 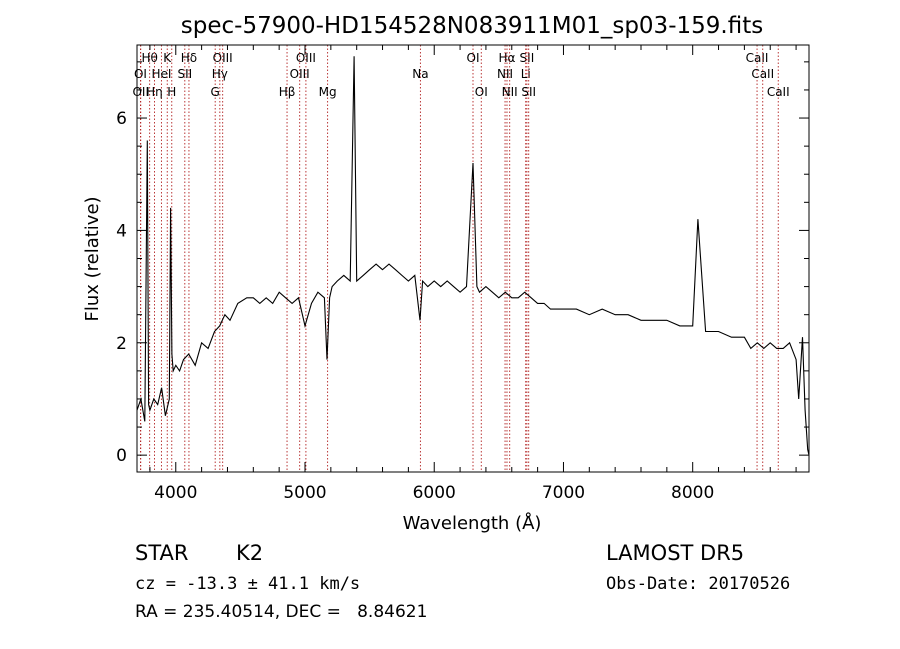 What do you see at coordinates (171, 92) in the screenshot?
I see `line-marker-label: H` at bounding box center [171, 92].